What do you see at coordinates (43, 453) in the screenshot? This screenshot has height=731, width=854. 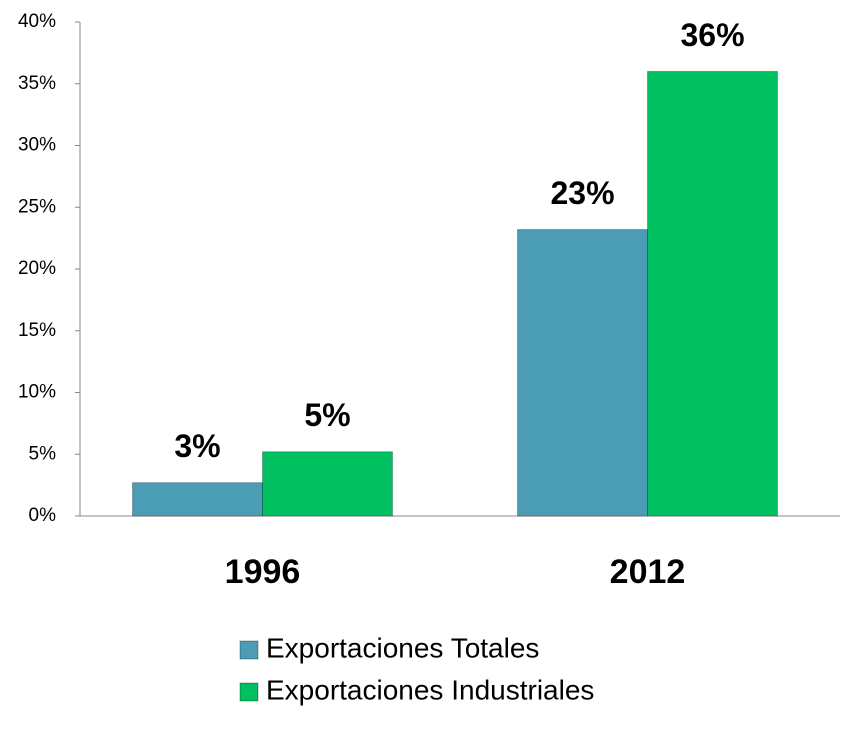 I see `y-tick-label: 5%` at bounding box center [43, 453].